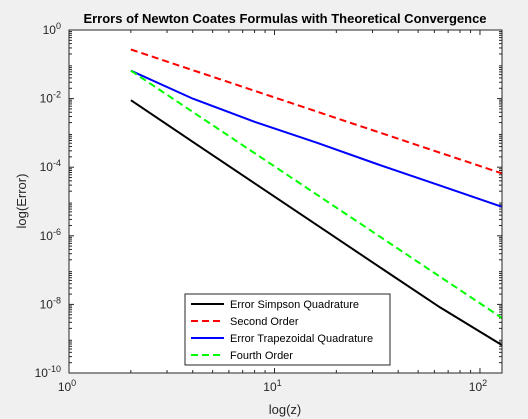  I want to click on legend-label-error-trapezoidal-quadrature: Error Trapezoidal Quadrature, so click(301, 339).